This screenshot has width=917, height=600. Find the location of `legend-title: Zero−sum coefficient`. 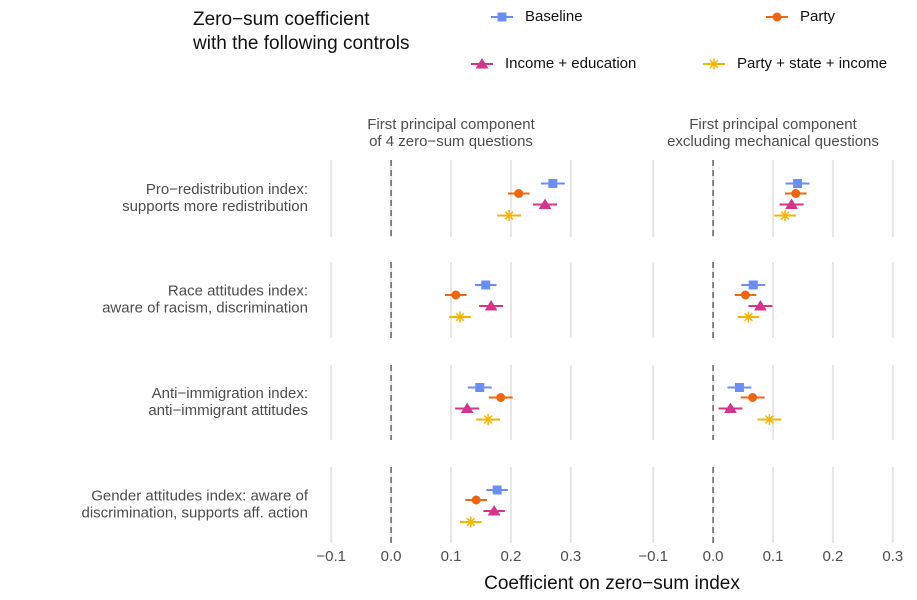

legend-title: Zero−sum coefficient is located at coordinates (281, 19).